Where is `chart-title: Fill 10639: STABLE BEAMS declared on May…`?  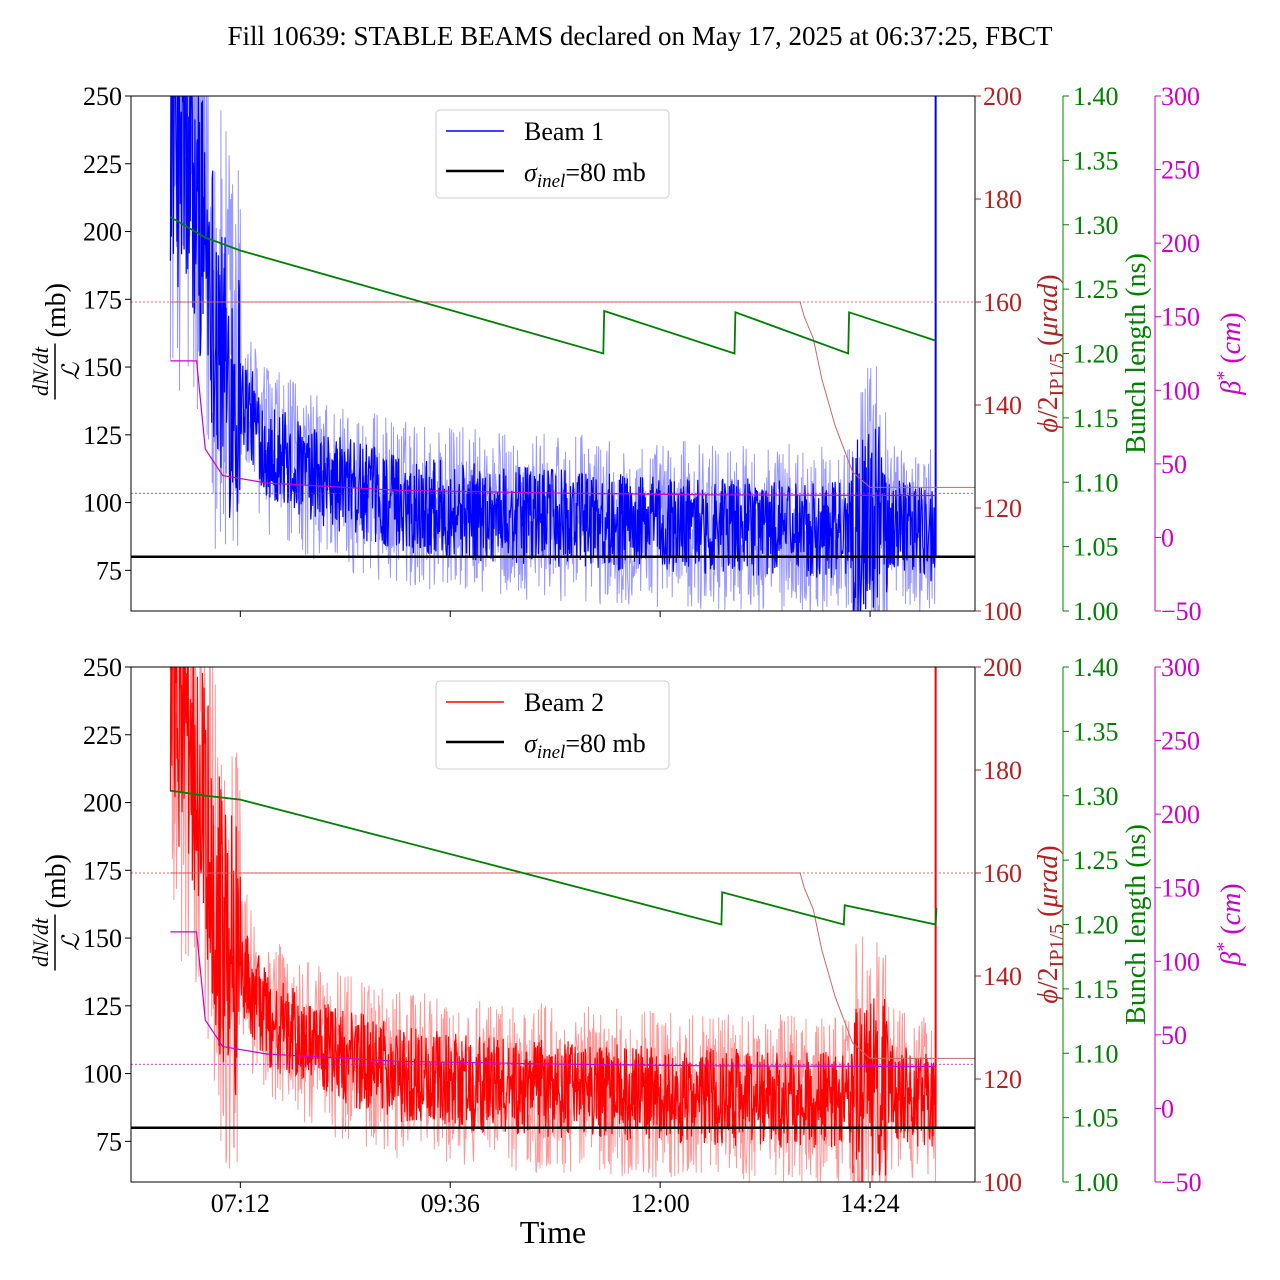 chart-title: Fill 10639: STABLE BEAMS declared on May… is located at coordinates (640, 36).